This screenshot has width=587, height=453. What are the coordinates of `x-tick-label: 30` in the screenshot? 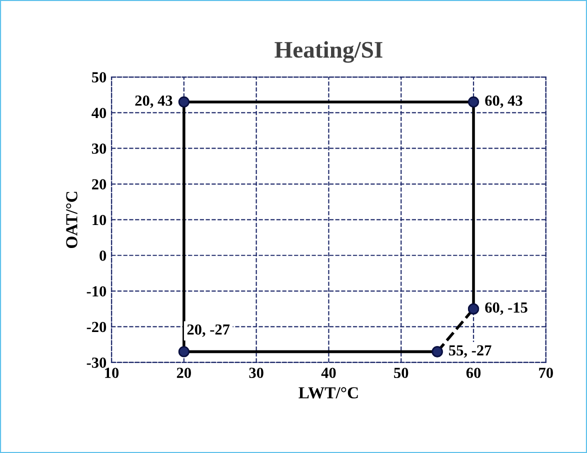 It's located at (256, 373).